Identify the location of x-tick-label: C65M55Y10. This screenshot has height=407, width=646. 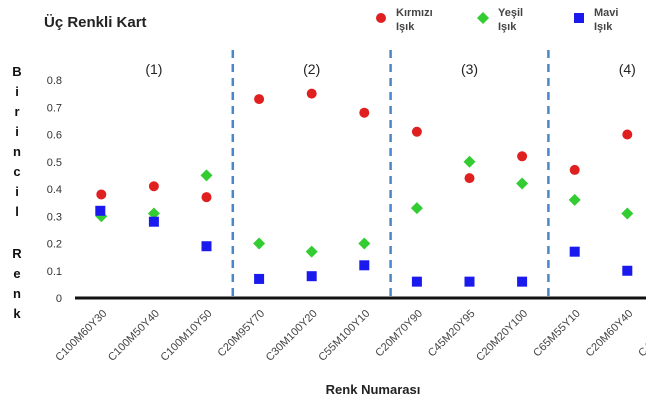
(557, 334).